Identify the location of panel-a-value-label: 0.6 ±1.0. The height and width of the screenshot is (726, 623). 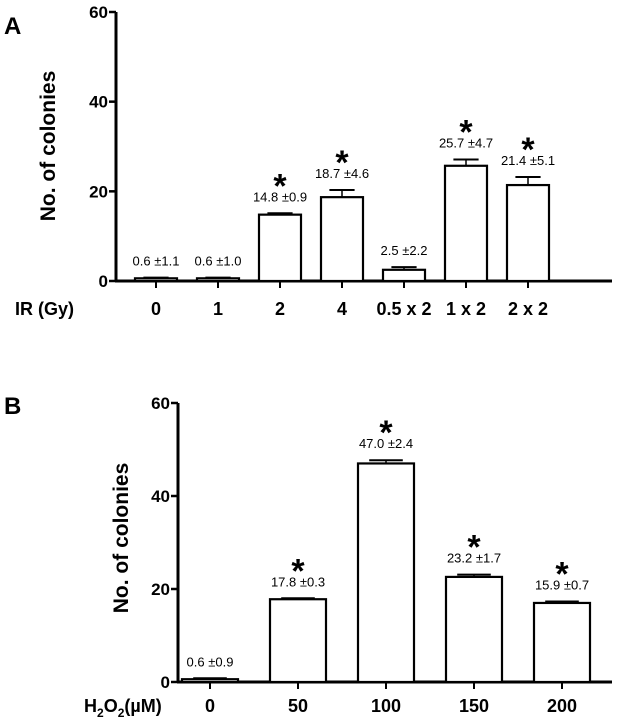
(218, 261).